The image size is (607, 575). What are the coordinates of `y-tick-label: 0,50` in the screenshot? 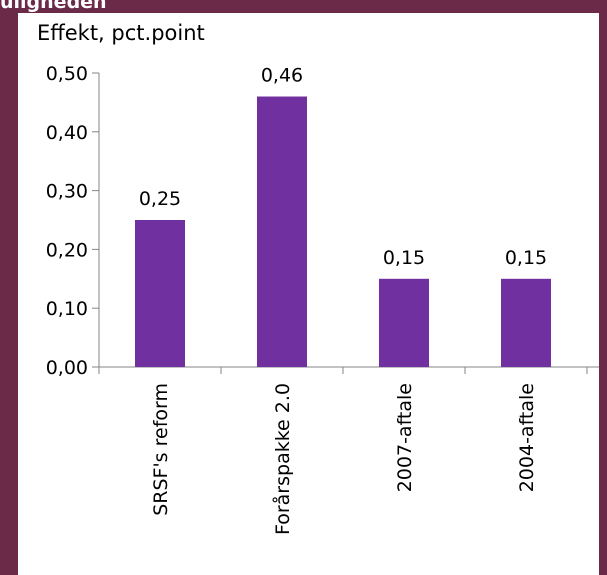 It's located at (67, 74).